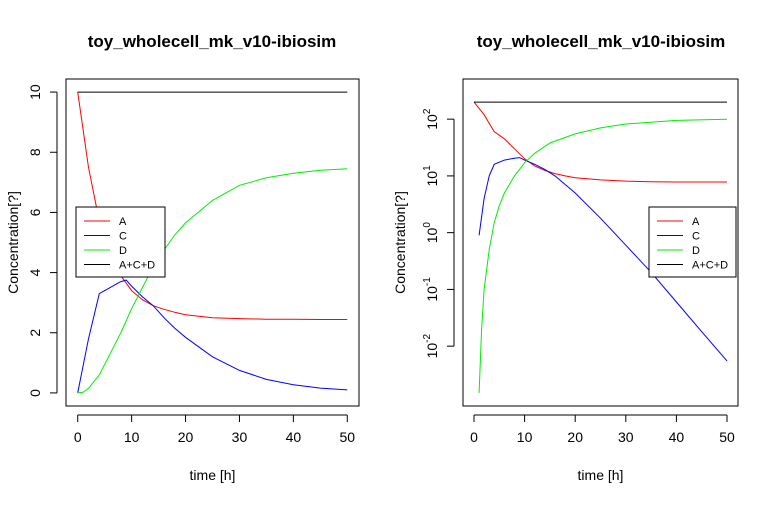  What do you see at coordinates (600, 142) in the screenshot?
I see `series-line-a` at bounding box center [600, 142].